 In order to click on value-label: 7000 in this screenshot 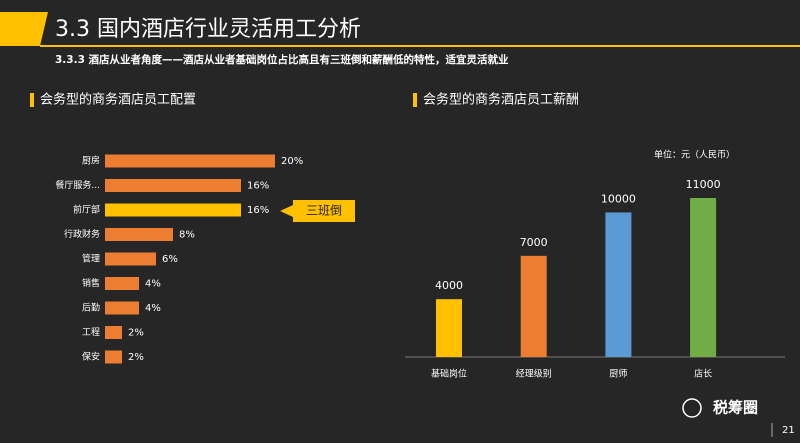, I will do `click(534, 242)`.